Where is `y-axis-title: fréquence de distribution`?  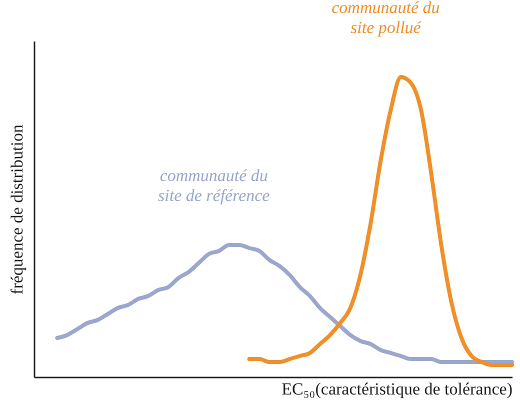 y-axis-title: fréquence de distribution is located at coordinates (17, 209).